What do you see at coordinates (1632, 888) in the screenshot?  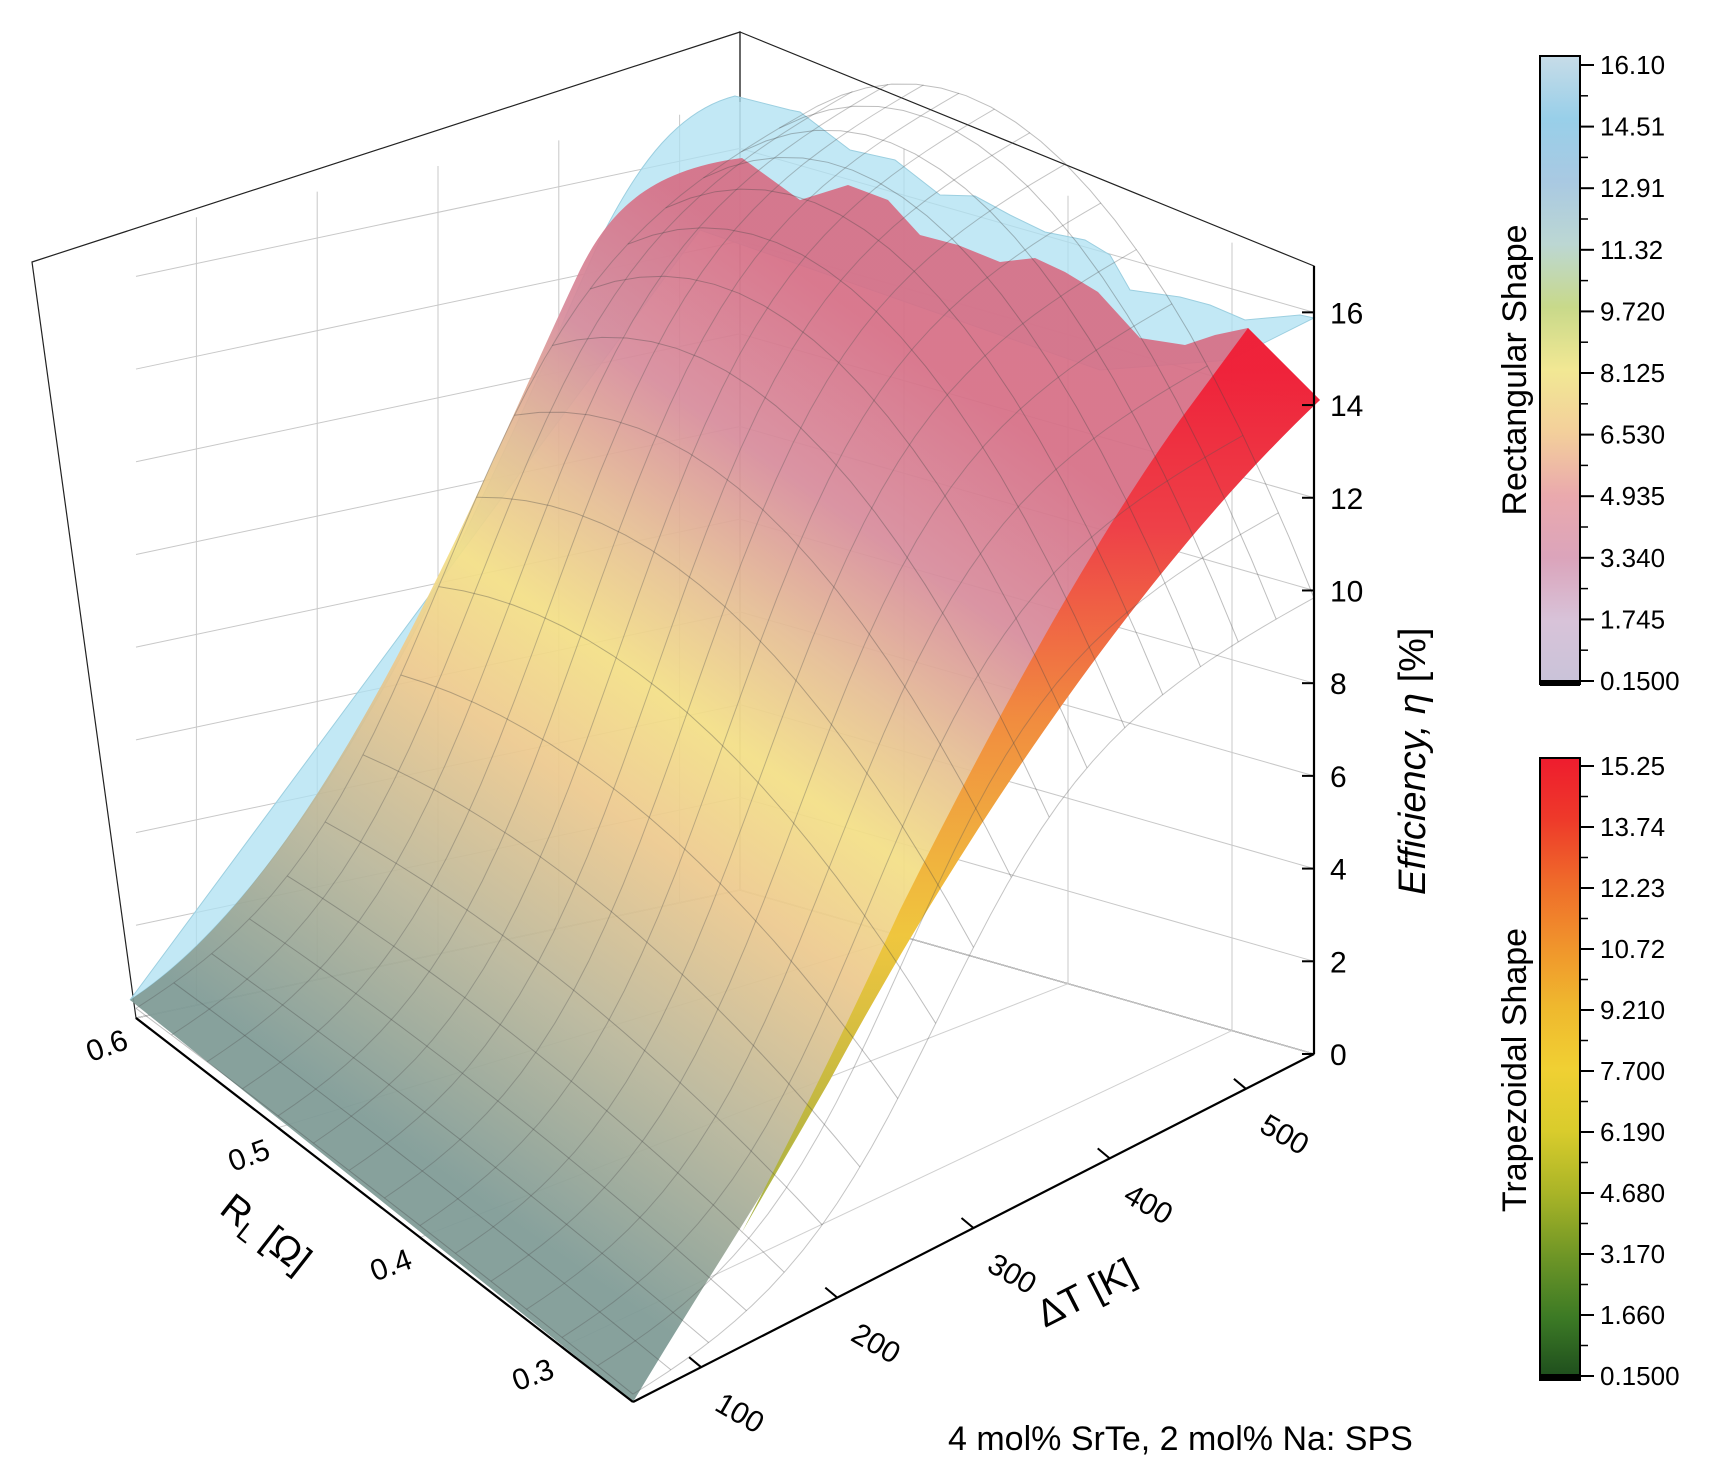 I see `colorbar-label: 12.23` at bounding box center [1632, 888].